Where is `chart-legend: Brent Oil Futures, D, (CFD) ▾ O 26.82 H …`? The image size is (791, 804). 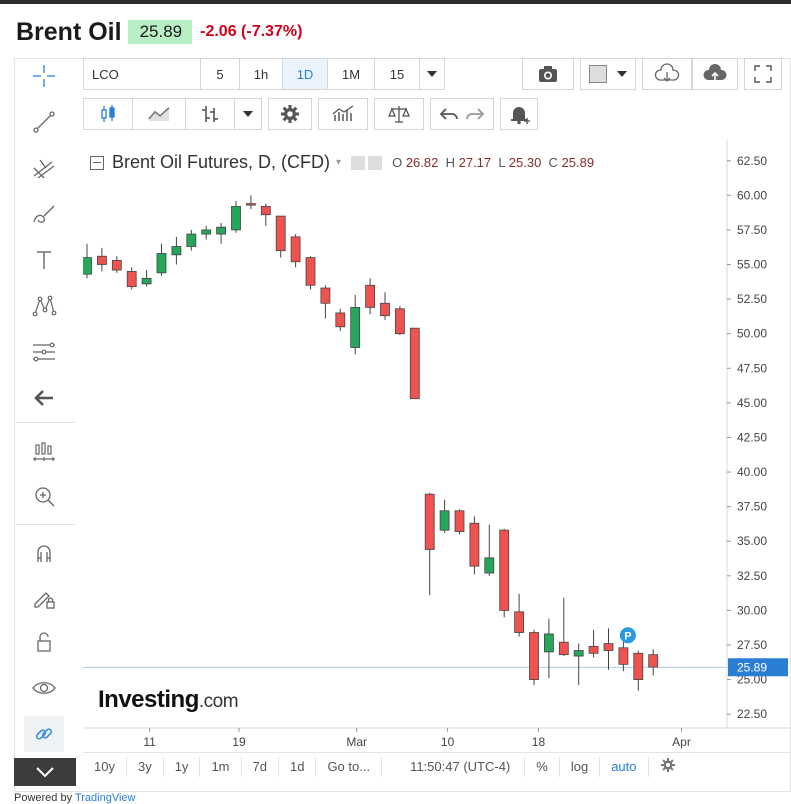
chart-legend: Brent Oil Futures, D, (CFD) ▾ O 26.82 H … is located at coordinates (342, 162).